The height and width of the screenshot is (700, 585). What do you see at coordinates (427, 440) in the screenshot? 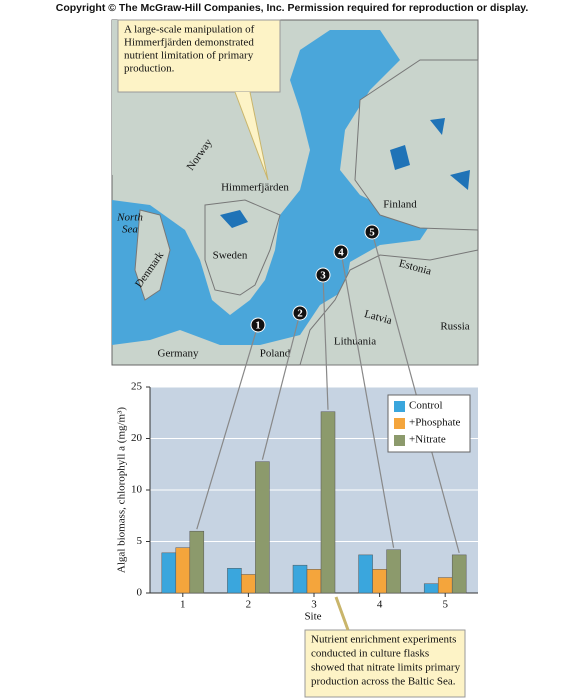
I see `legend-label: +Nitrate` at bounding box center [427, 440].